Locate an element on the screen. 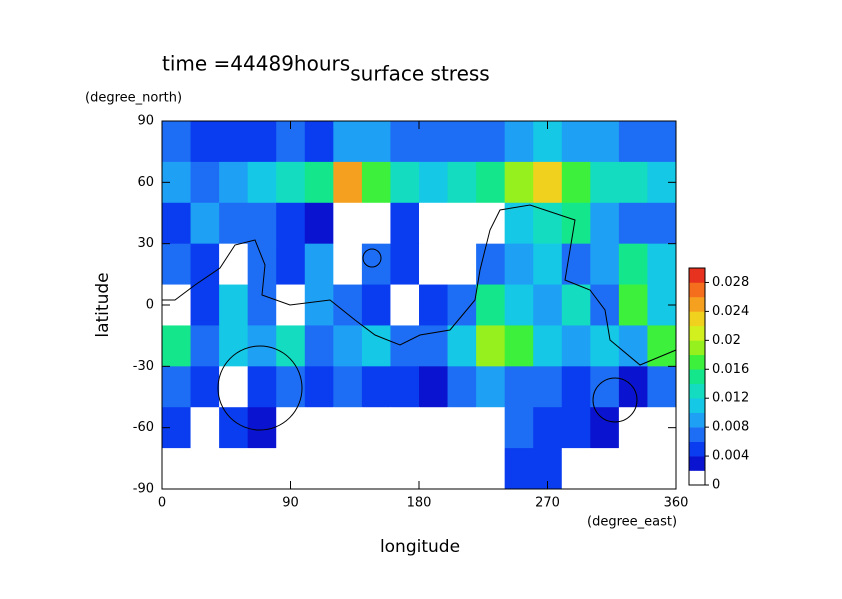 This screenshot has height=599, width=842. y-tick-label: -60 is located at coordinates (143, 427).